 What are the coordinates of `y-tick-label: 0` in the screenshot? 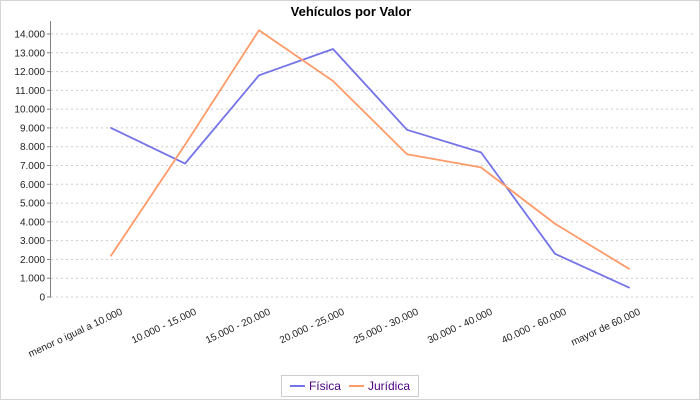 It's located at (42, 298).